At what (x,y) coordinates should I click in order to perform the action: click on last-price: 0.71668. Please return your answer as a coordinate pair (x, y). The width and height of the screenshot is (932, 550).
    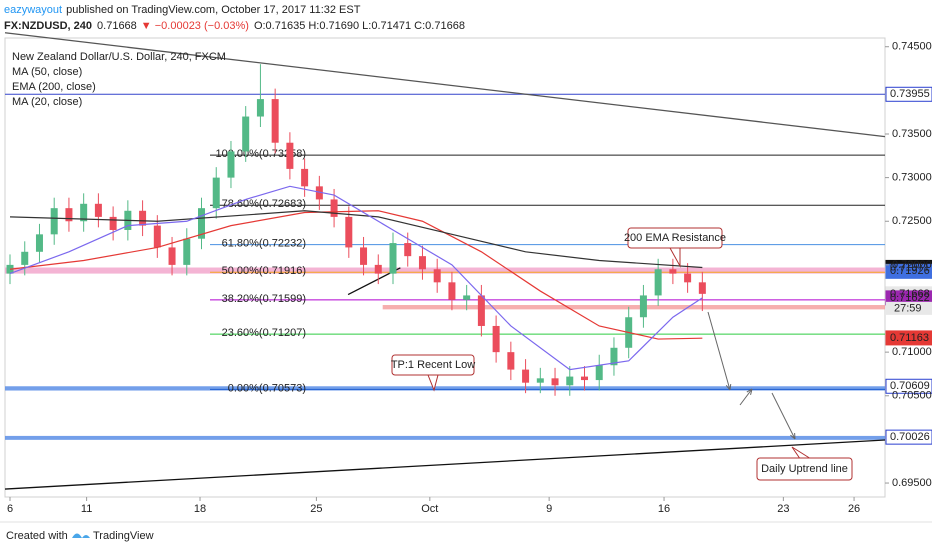
    Looking at the image, I should click on (117, 26).